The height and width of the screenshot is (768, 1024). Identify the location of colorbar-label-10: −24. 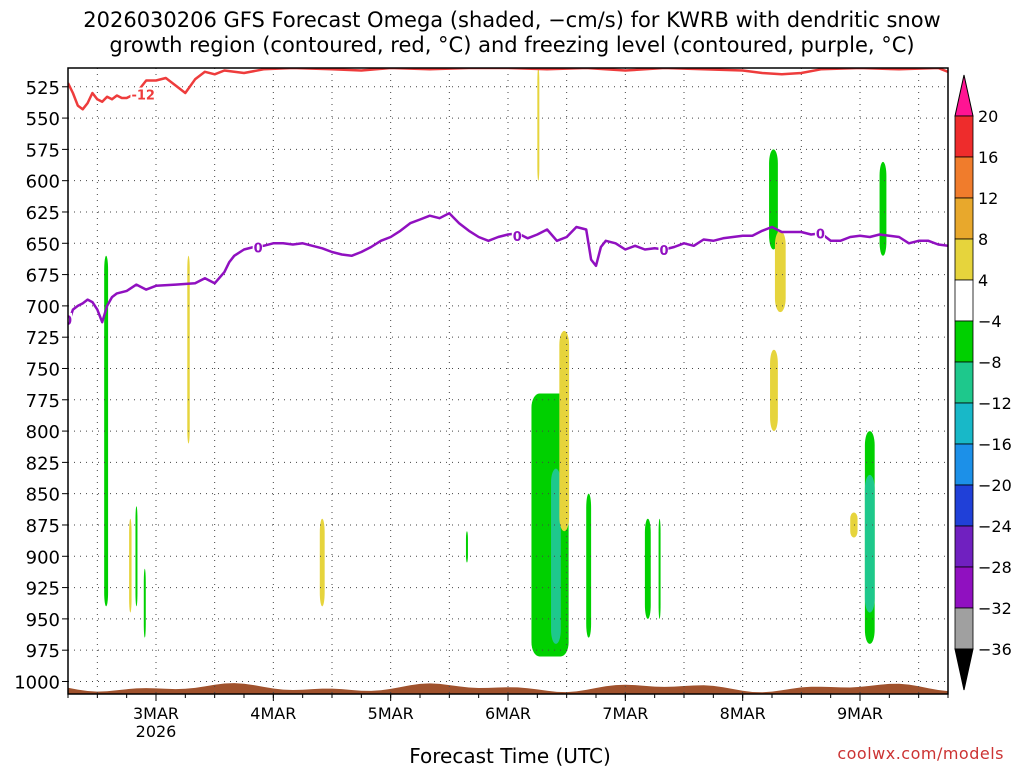
(995, 526).